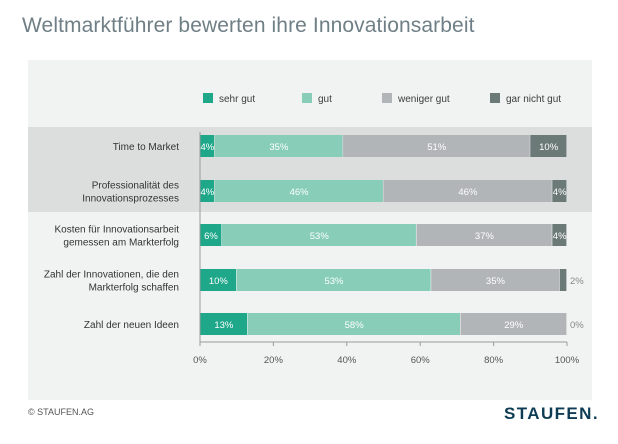 This screenshot has height=444, width=618. Describe the element at coordinates (131, 325) in the screenshot. I see `category-label: Zahl der neuen Ideen` at that location.